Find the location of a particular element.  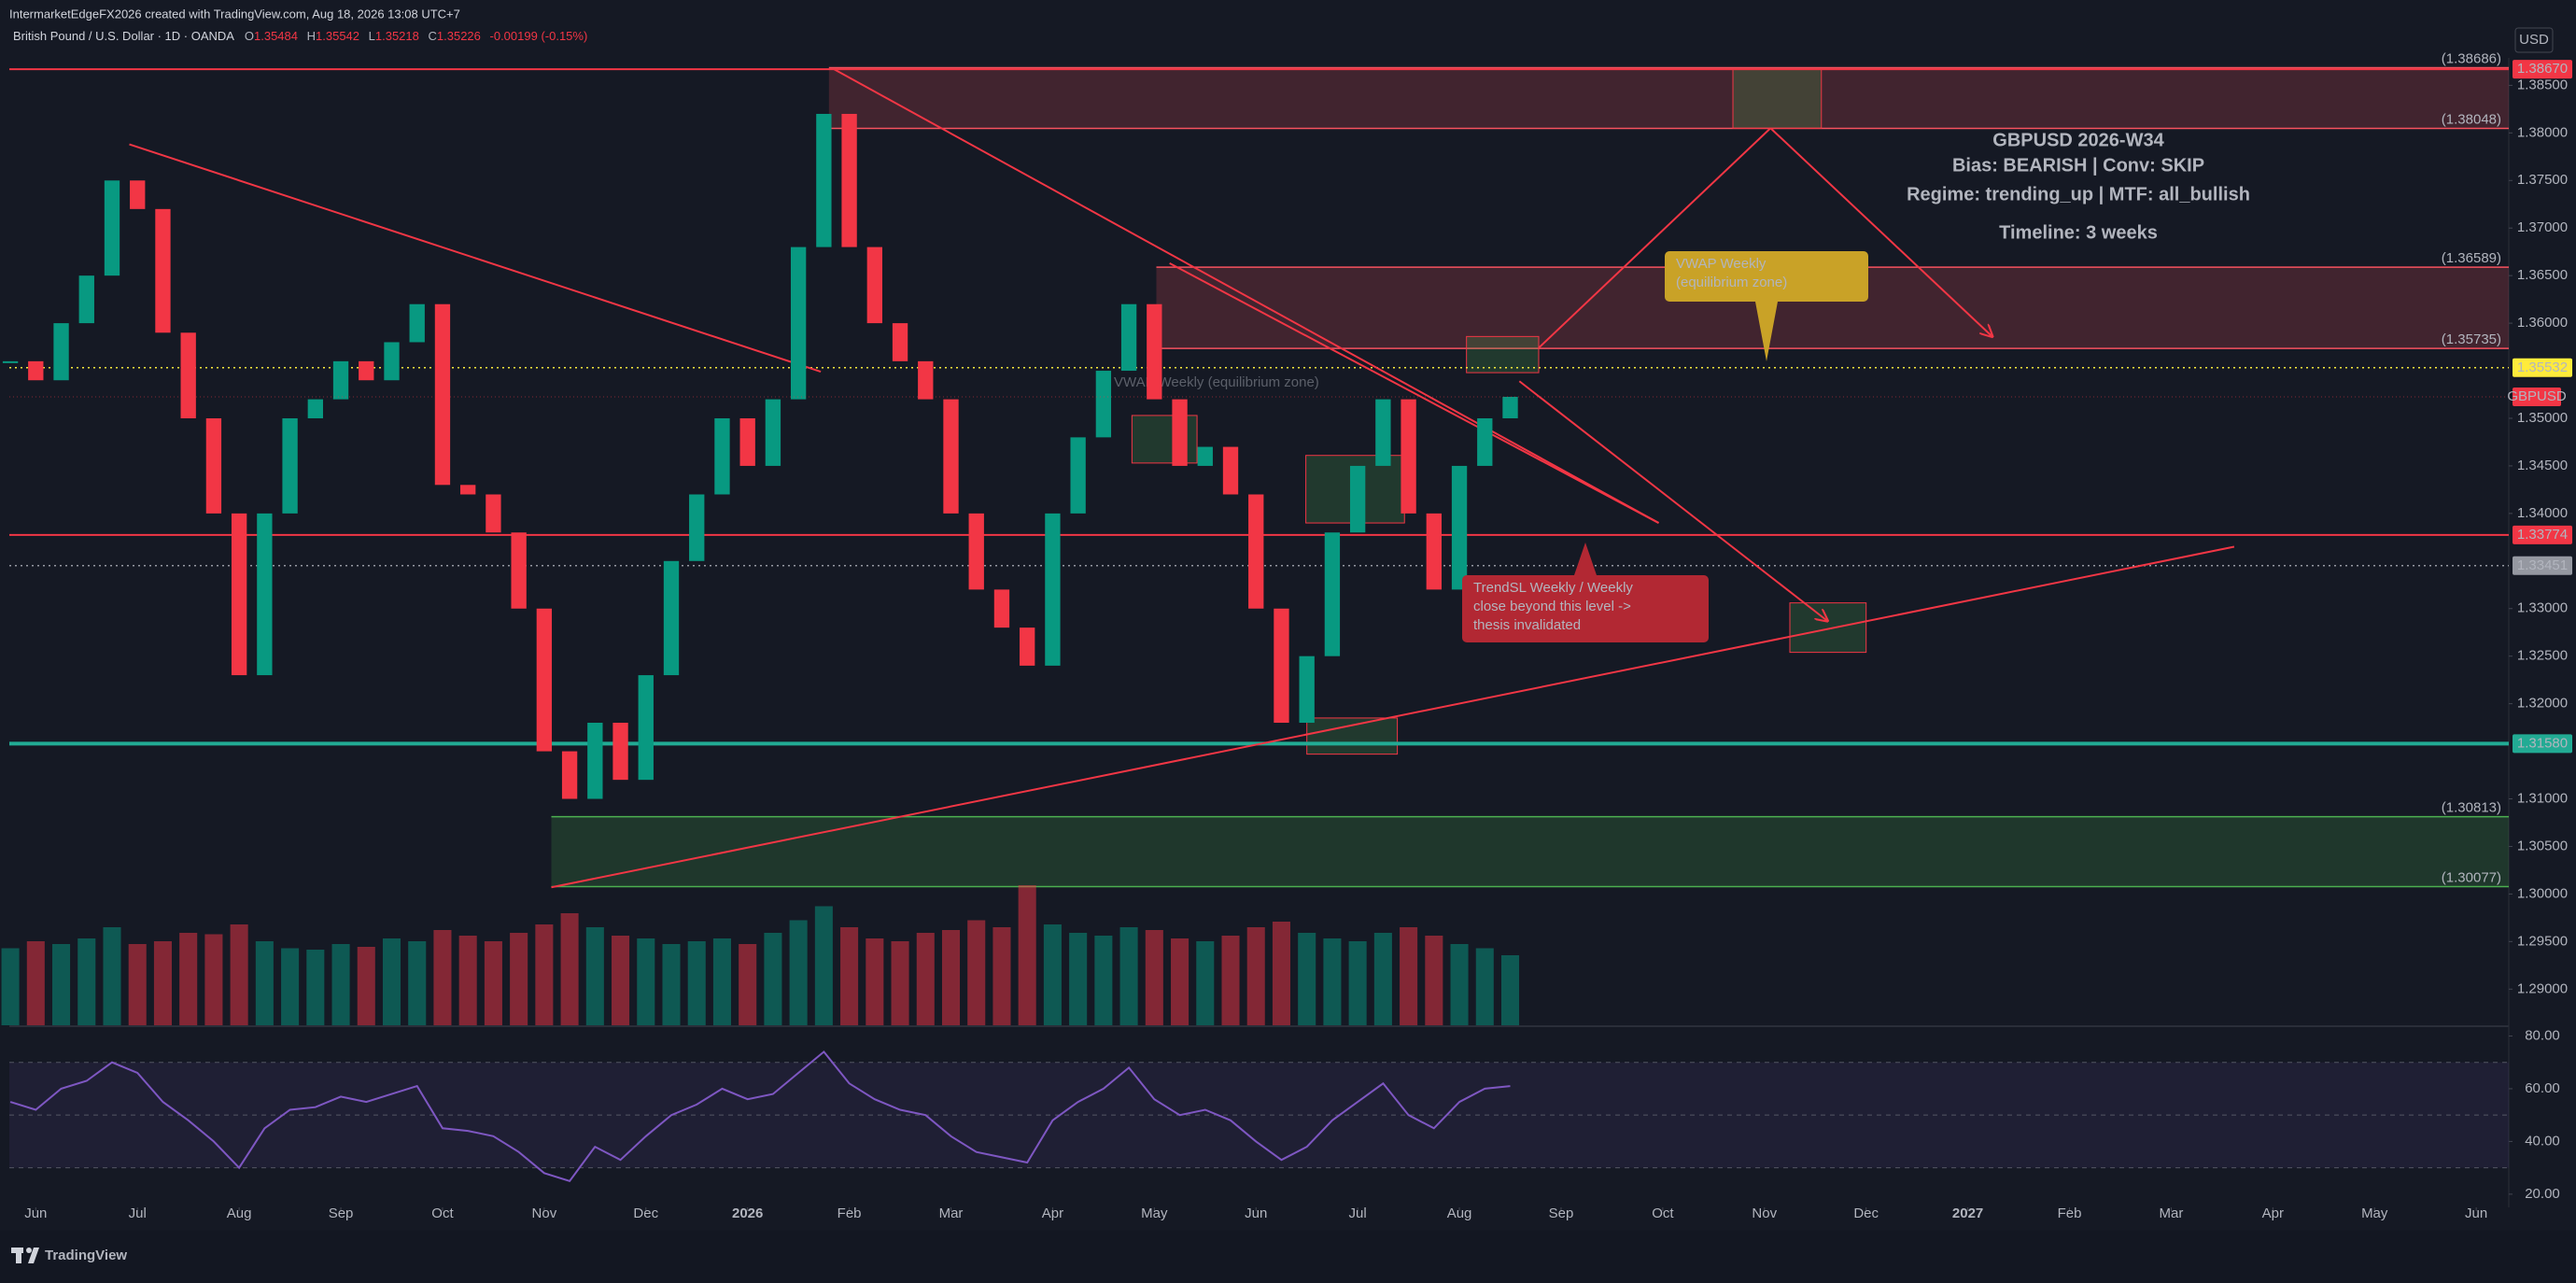

ohlc-value: 1.35218 is located at coordinates (397, 36).